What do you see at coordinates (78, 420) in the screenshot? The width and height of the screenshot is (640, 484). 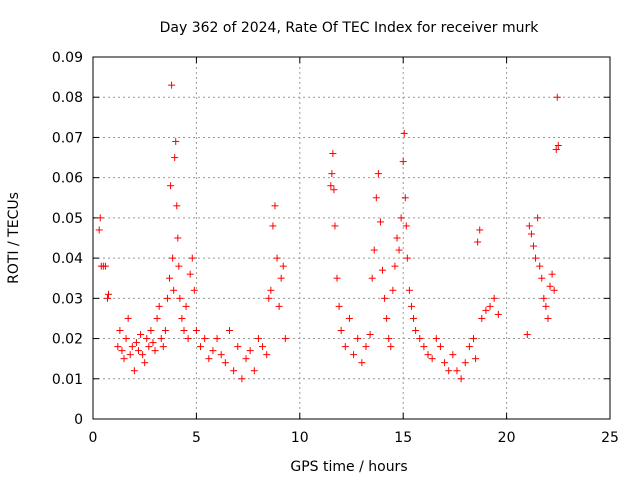 I see `y-tick-label: 0` at bounding box center [78, 420].